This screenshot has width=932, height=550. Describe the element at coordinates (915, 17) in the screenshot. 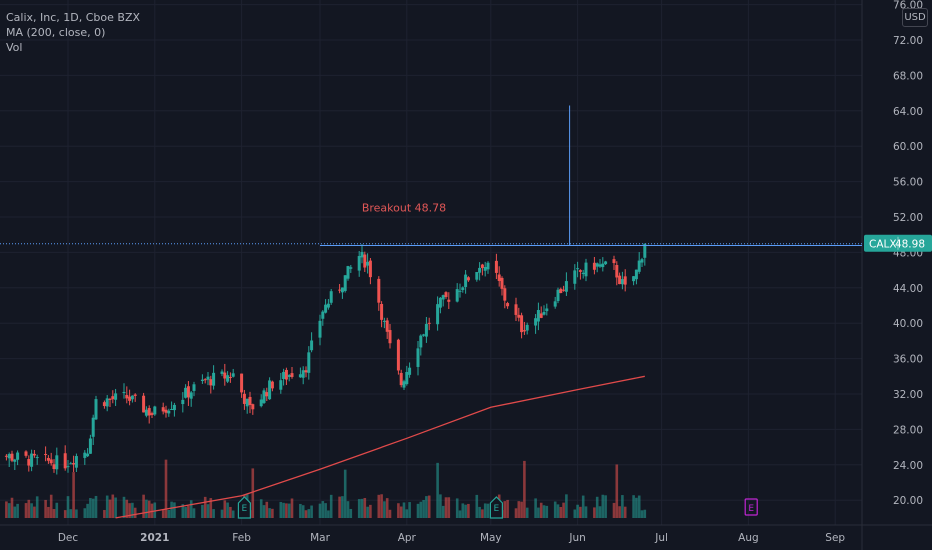

I see `currency-button: USD` at that location.